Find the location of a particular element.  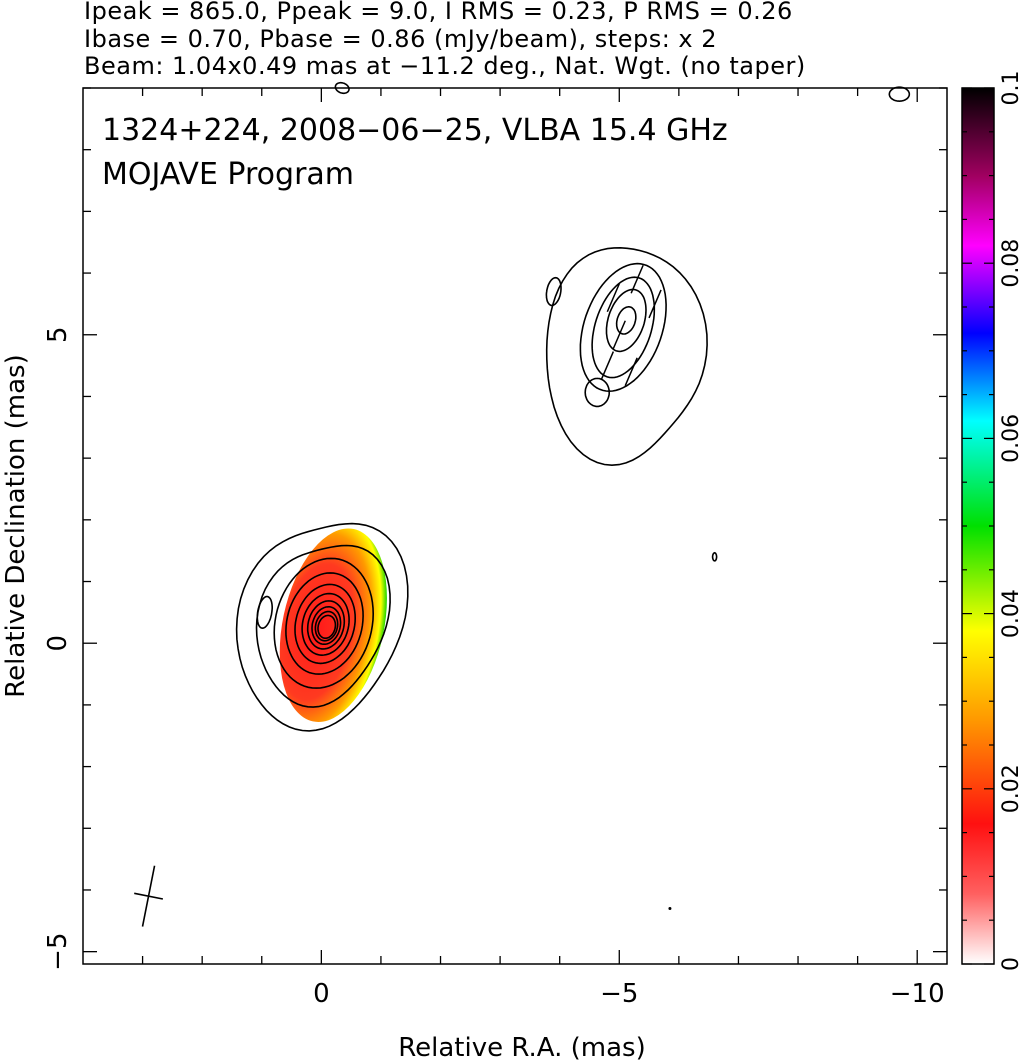

x-axis-label: Relative R.A. (mas) is located at coordinates (521, 1047).